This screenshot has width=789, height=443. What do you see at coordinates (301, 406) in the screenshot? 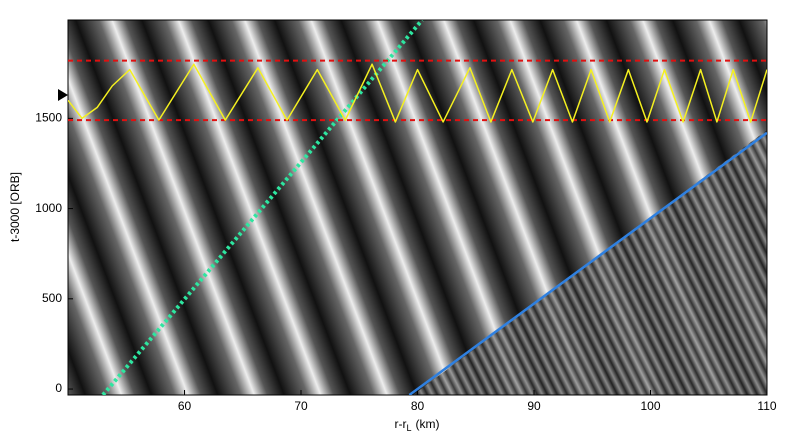
I see `x-tick-label: 70` at bounding box center [301, 406].